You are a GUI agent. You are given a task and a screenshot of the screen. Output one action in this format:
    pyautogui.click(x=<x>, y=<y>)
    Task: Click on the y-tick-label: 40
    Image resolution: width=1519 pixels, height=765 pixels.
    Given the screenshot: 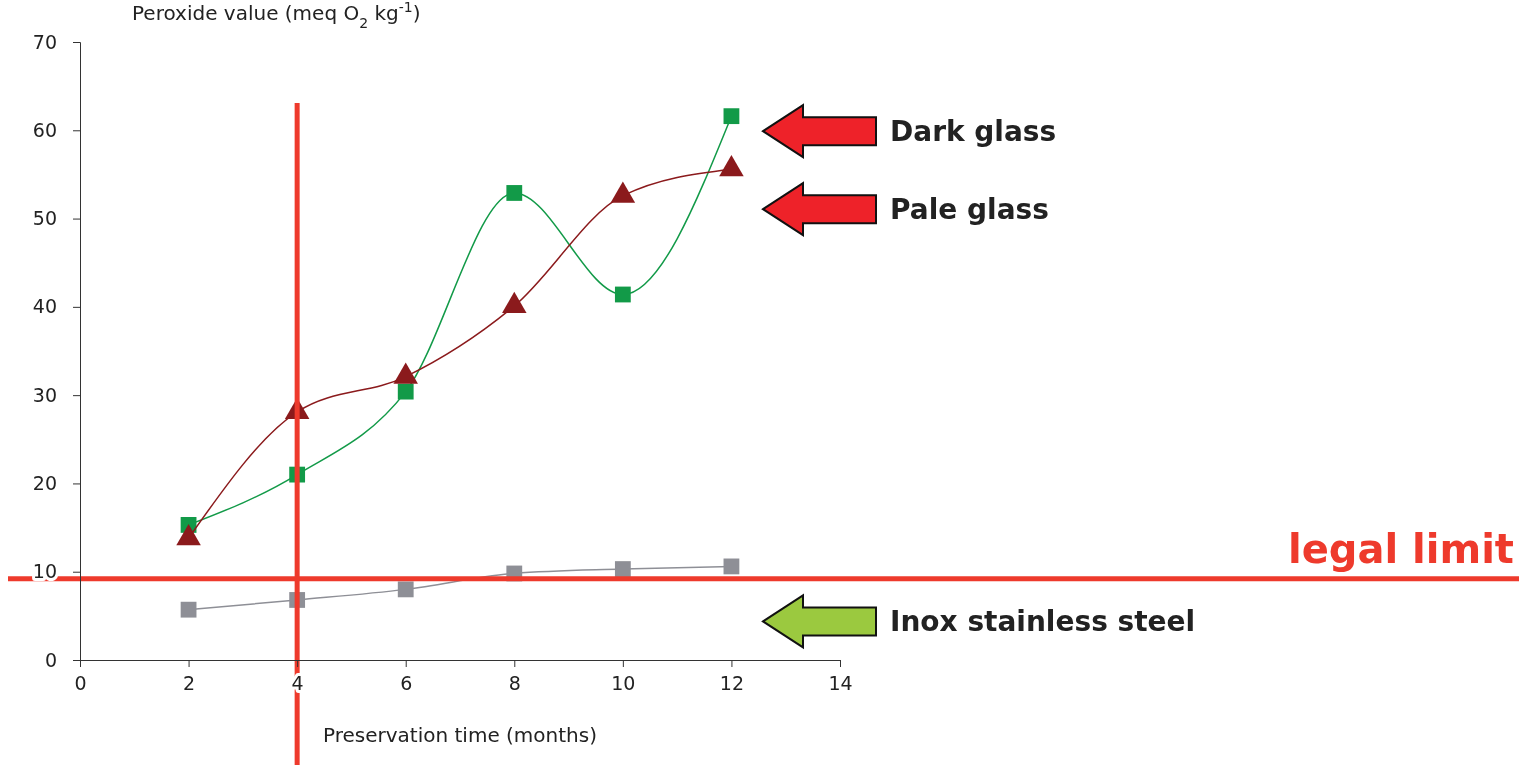 What is the action you would take?
    pyautogui.click(x=44, y=306)
    